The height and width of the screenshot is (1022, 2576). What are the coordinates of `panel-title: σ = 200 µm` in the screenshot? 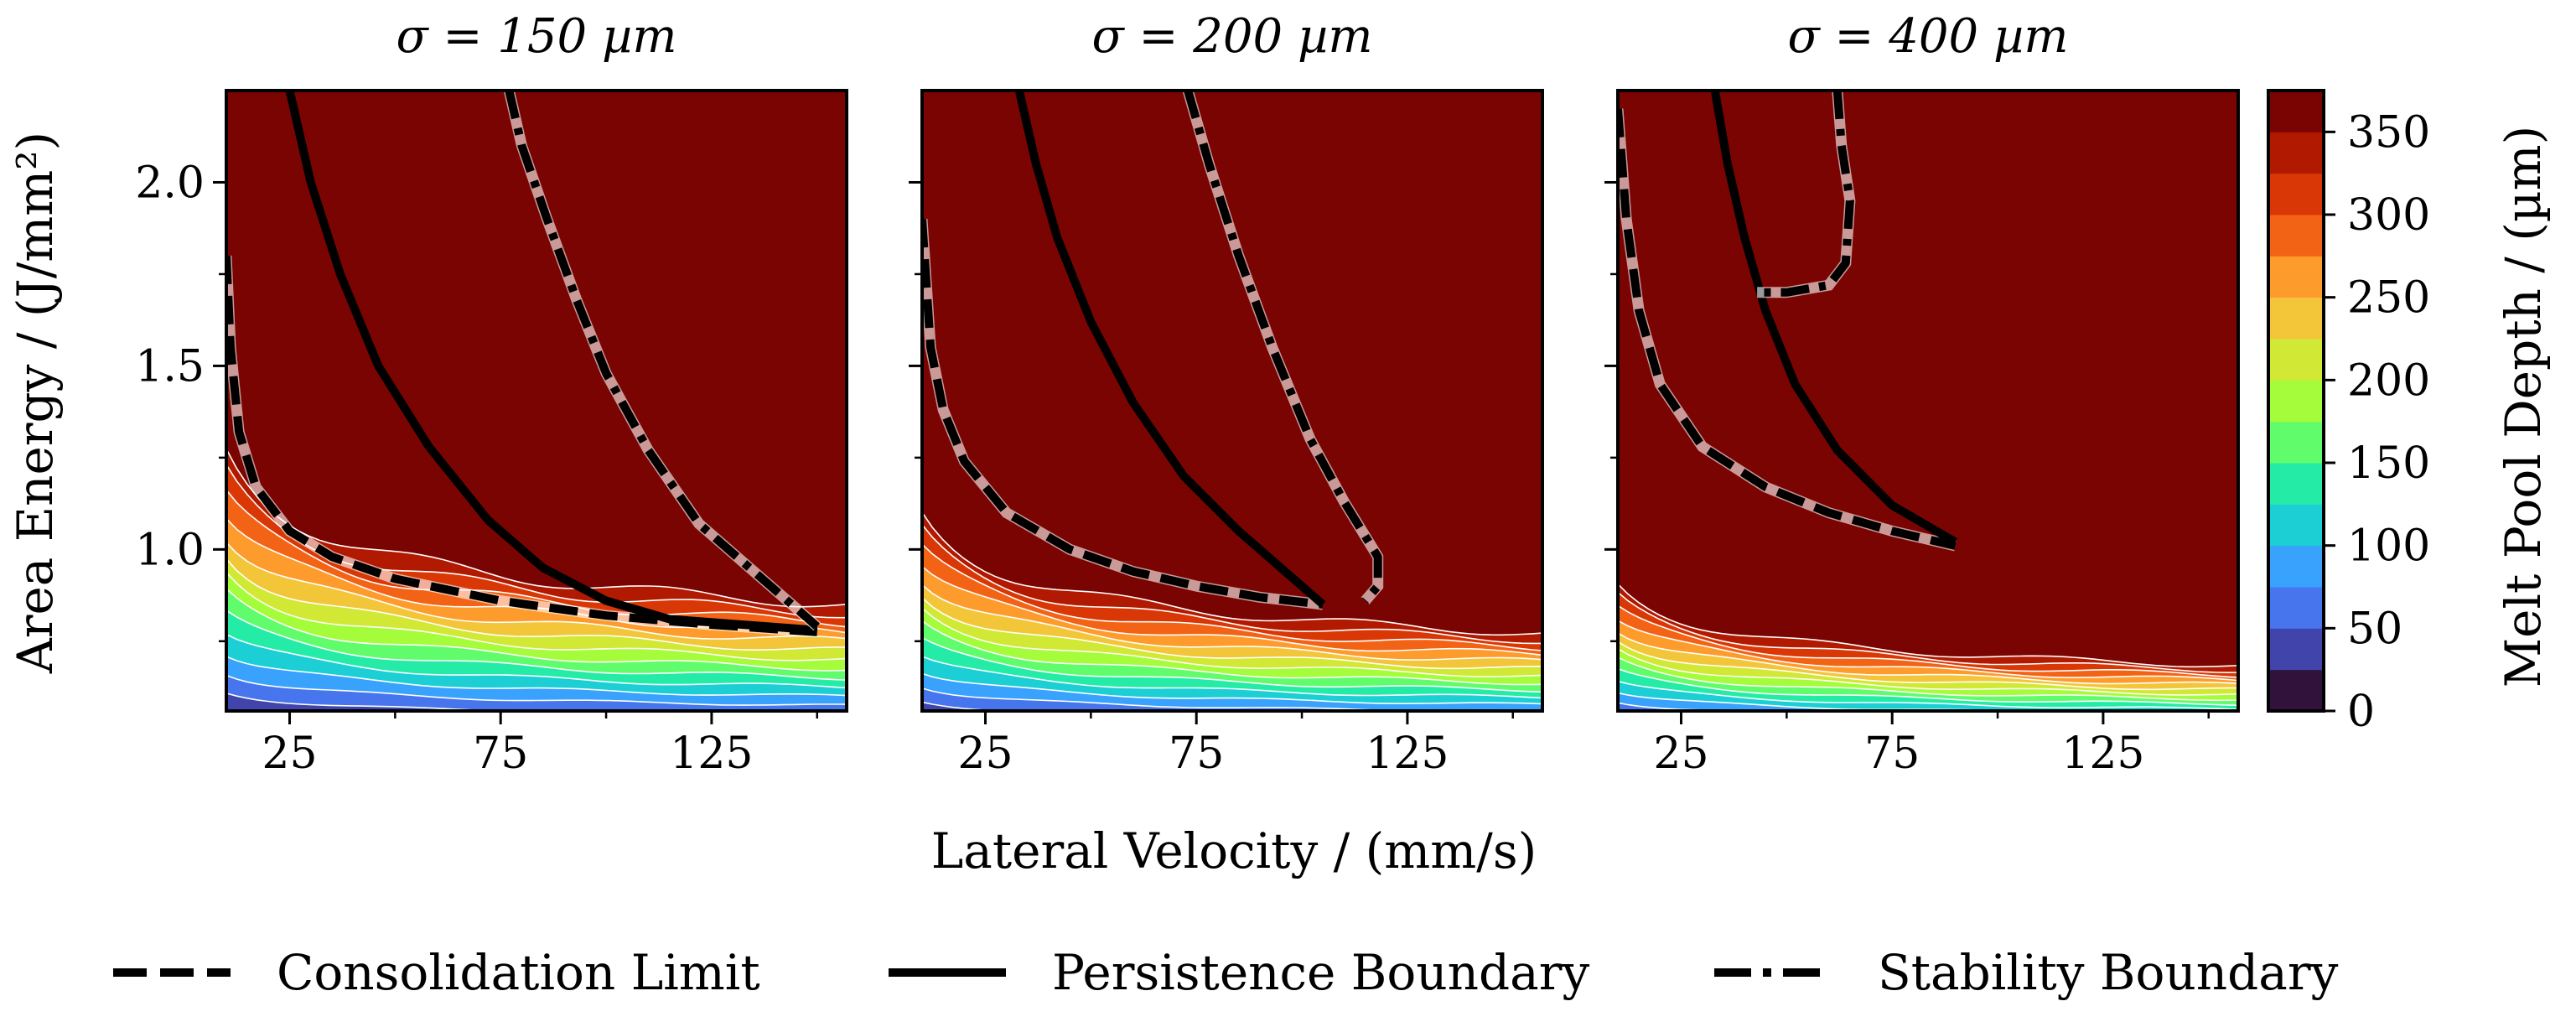 It's located at (1232, 37).